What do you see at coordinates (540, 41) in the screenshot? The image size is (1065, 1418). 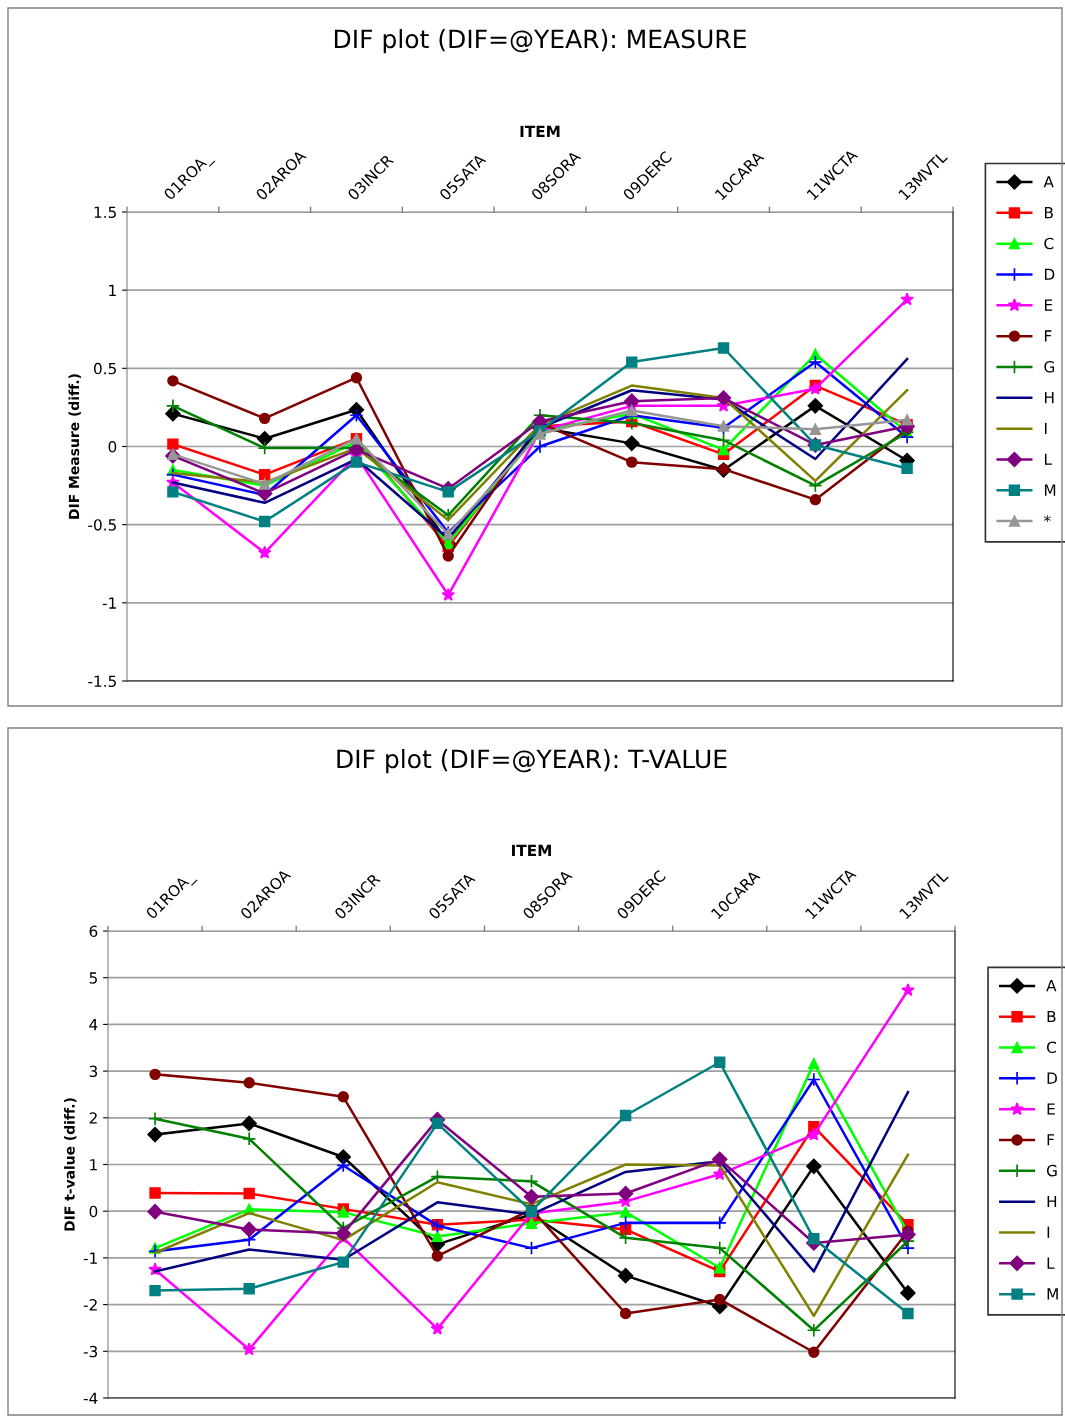 I see `chart-title: DIF plot (DIF=@YEAR): MEASURE` at bounding box center [540, 41].